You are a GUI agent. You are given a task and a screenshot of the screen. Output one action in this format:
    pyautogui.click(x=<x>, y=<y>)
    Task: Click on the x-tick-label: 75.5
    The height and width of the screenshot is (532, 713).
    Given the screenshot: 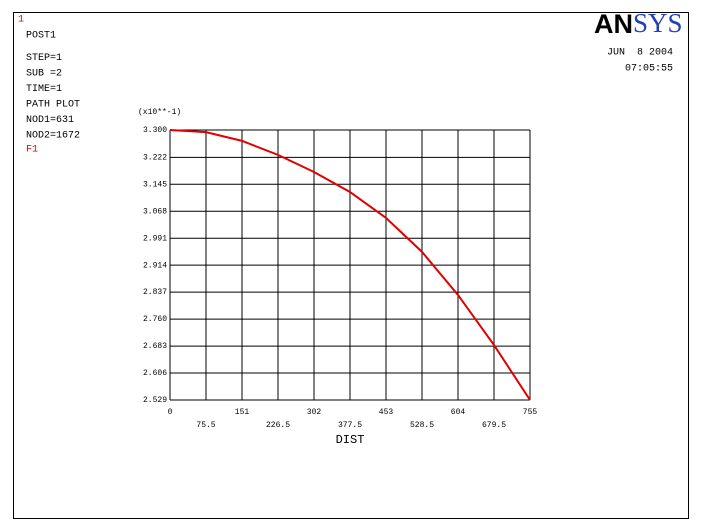 What is the action you would take?
    pyautogui.click(x=205, y=425)
    